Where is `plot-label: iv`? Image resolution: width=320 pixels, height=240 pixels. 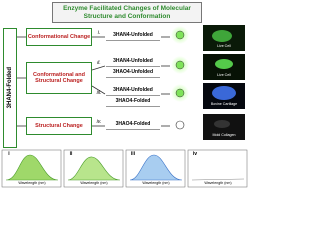
plot-label: iv is located at coordinates (195, 153).